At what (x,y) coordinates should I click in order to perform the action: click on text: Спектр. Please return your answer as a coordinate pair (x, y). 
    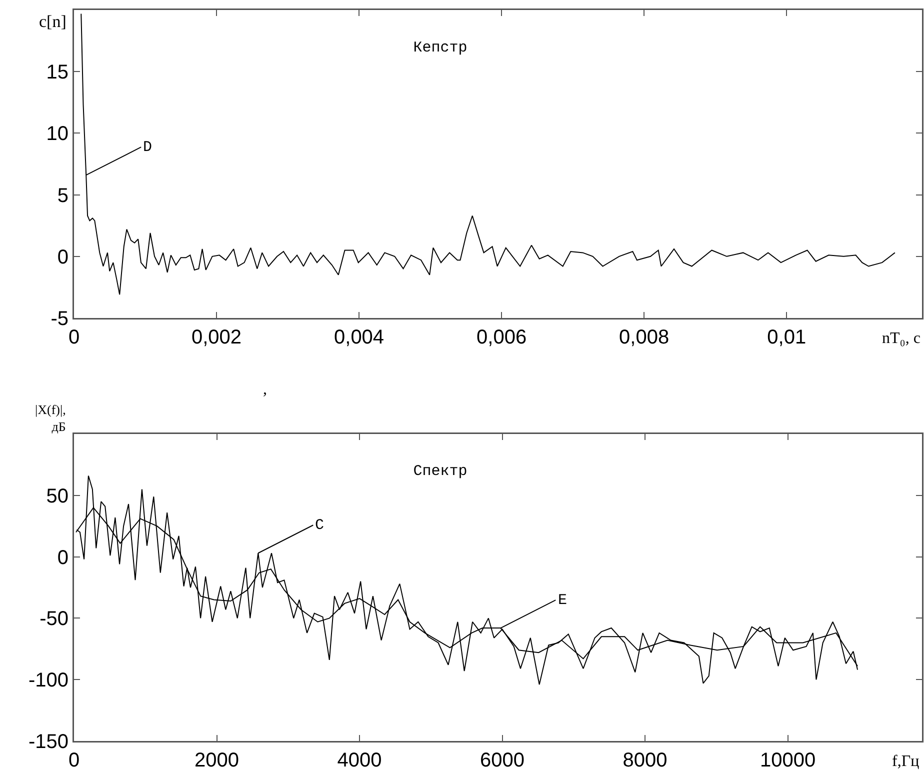
    Looking at the image, I should click on (440, 471).